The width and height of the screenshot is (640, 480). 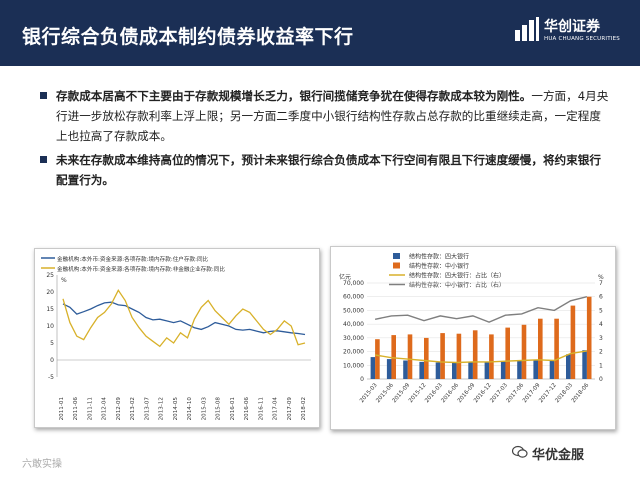 I want to click on y-tick-label: -5, so click(x=51, y=377).